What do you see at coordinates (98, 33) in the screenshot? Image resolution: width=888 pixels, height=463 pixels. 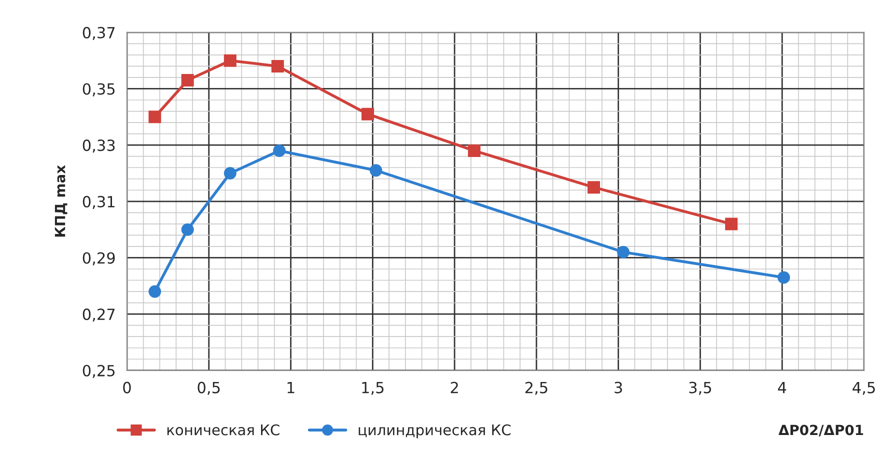 I see `y-tick-label: 0,37` at bounding box center [98, 33].